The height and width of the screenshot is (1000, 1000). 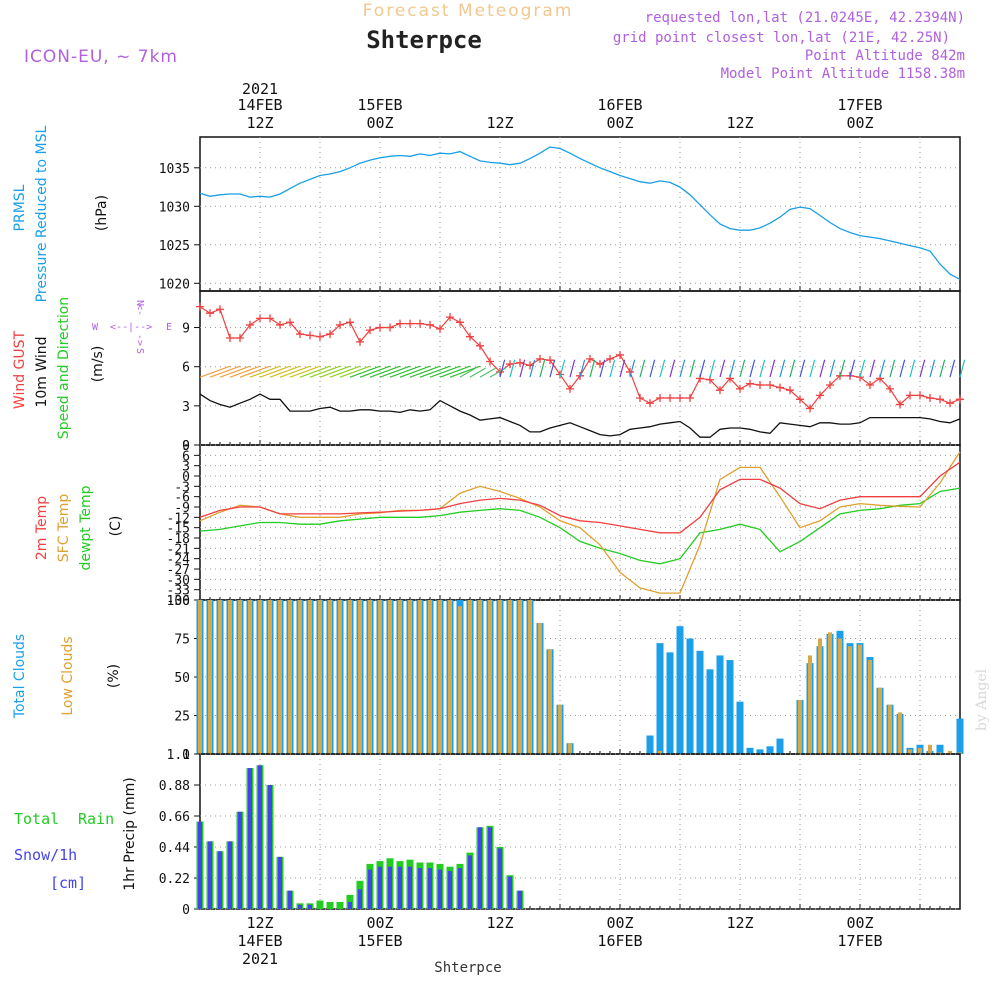 I want to click on cloud-unit: (%), so click(x=114, y=676).